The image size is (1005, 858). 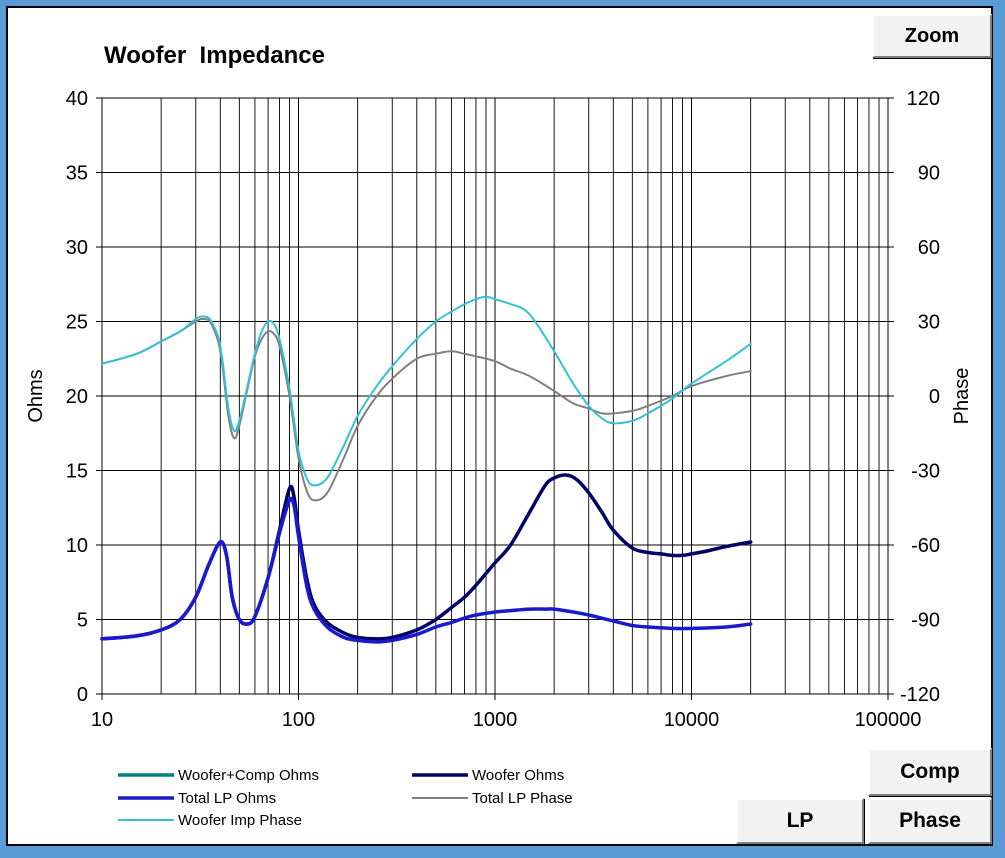 What do you see at coordinates (240, 820) in the screenshot?
I see `legend-label-woofer-imp-phase: Woofer Imp Phase` at bounding box center [240, 820].